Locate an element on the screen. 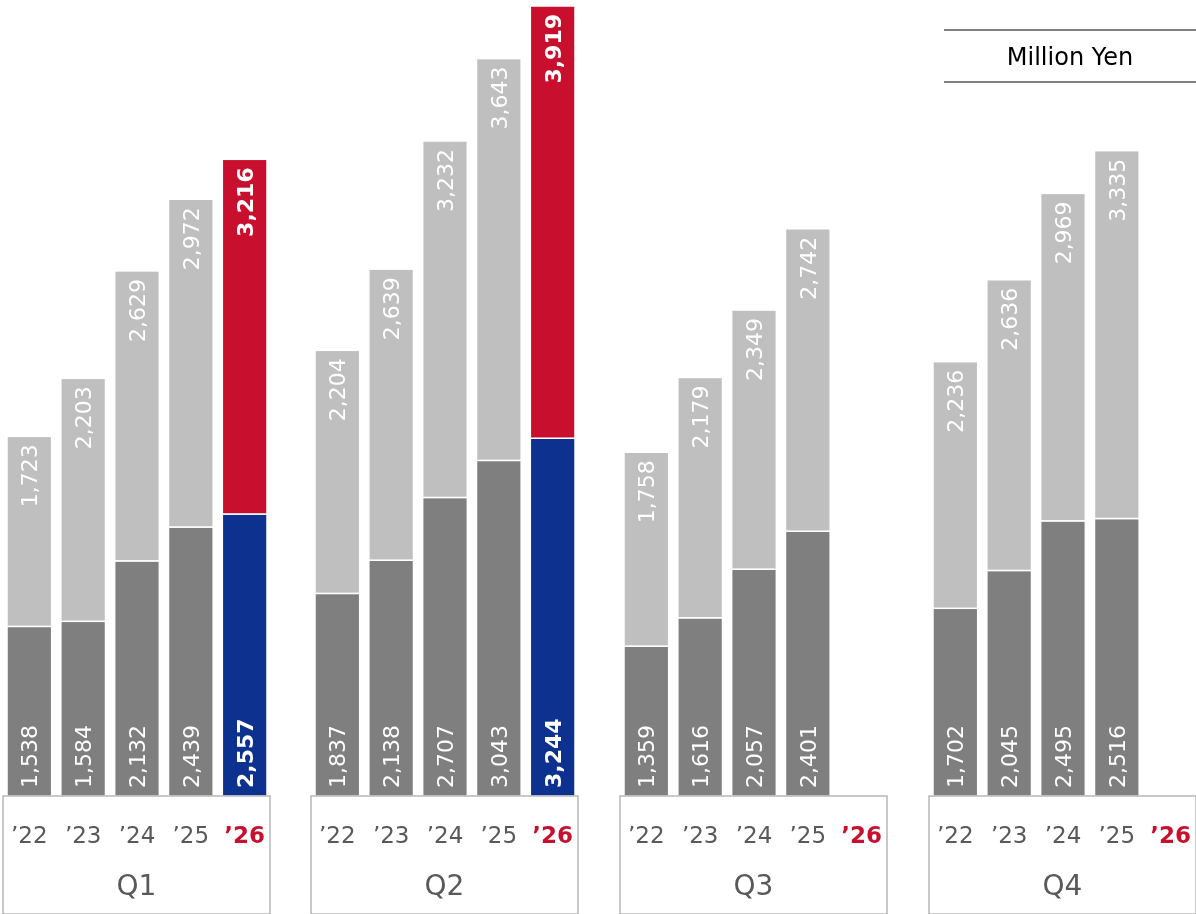 This screenshot has width=1196, height=914. data-label: 3,232 is located at coordinates (445, 180).